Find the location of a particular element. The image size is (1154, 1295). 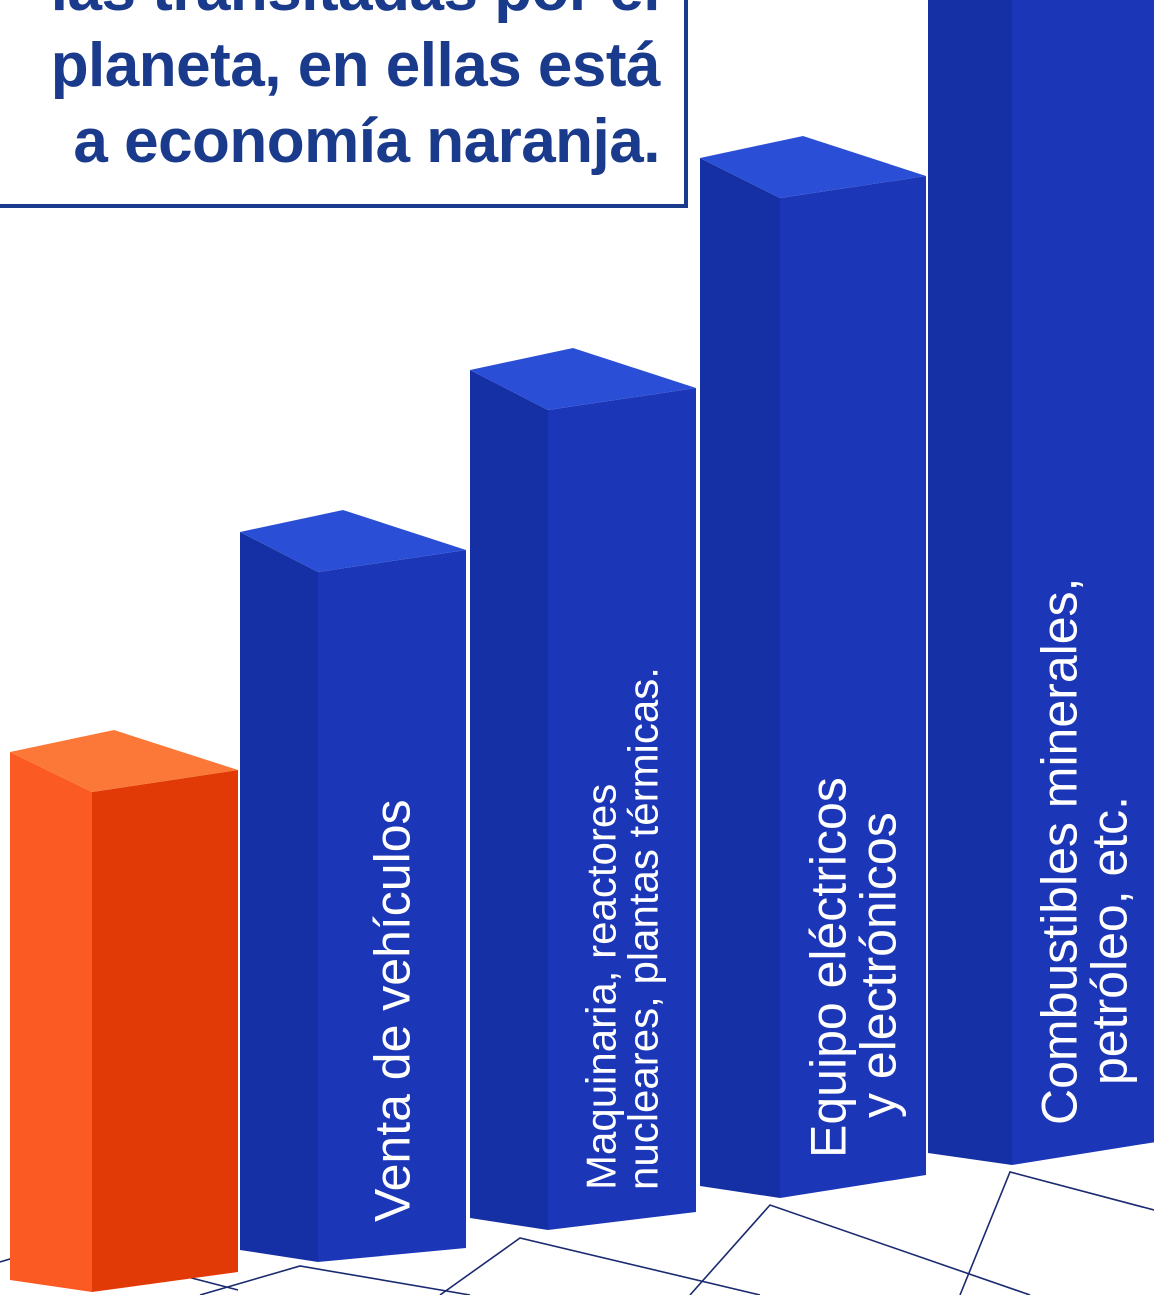

bar-label-4: Equipo eléctricosy electrónicos is located at coordinates (854, 967).